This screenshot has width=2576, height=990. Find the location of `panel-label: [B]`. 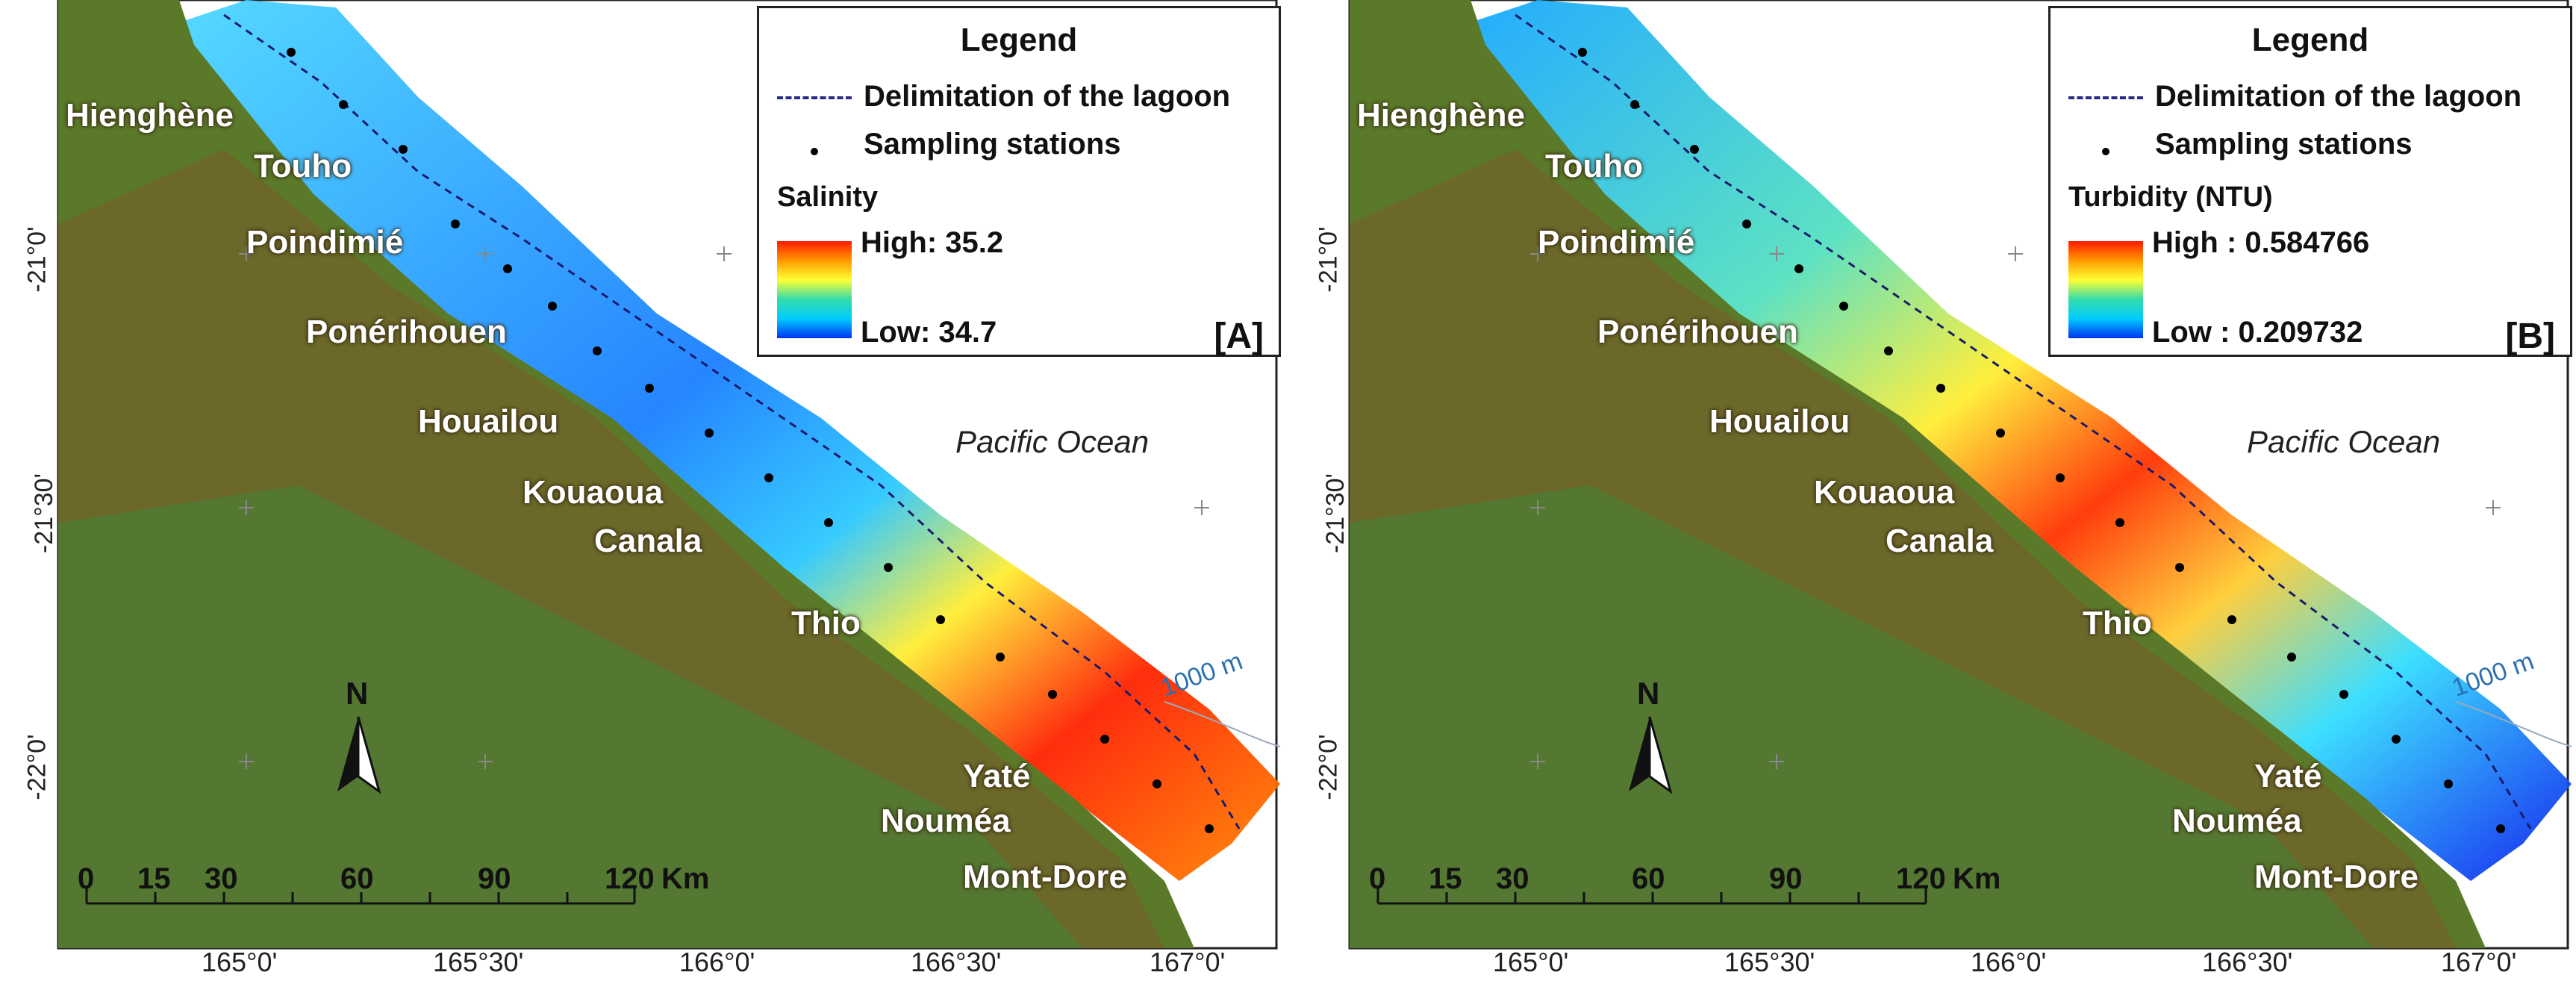

panel-label: [B] is located at coordinates (2530, 336).